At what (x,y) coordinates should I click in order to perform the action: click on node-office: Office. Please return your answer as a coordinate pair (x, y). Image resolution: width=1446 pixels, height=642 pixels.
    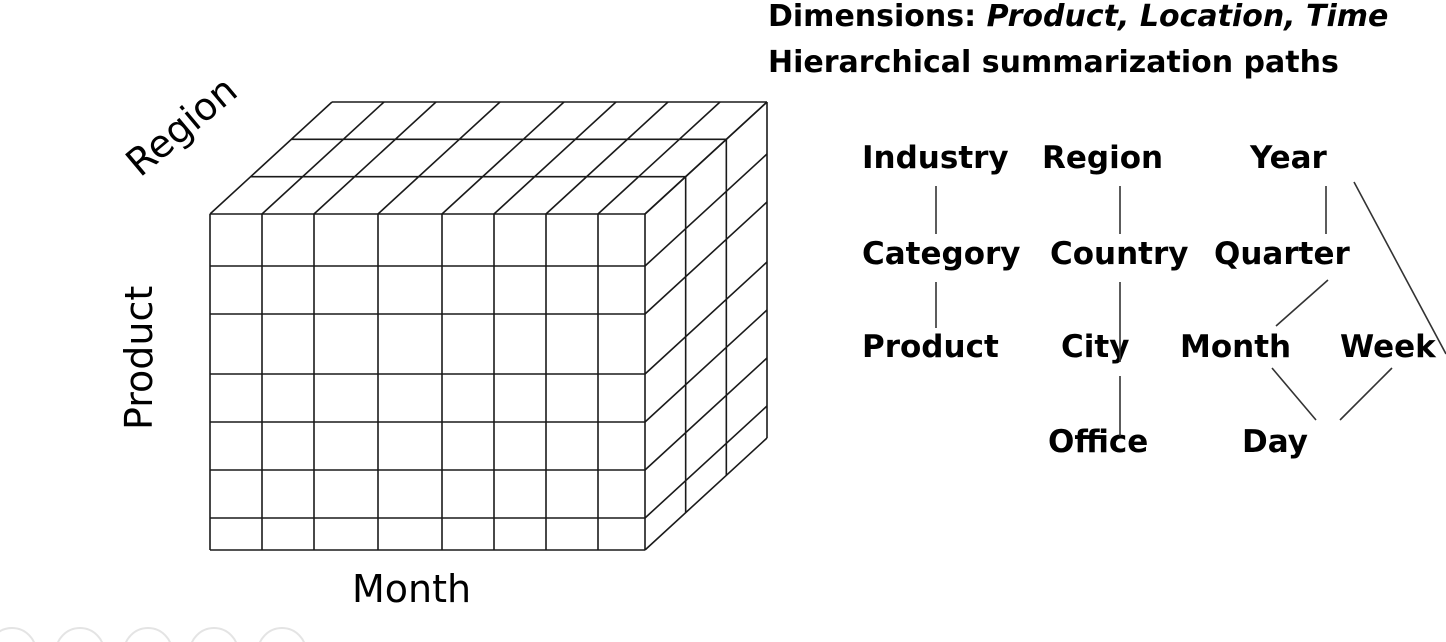
    Looking at the image, I should click on (1098, 442).